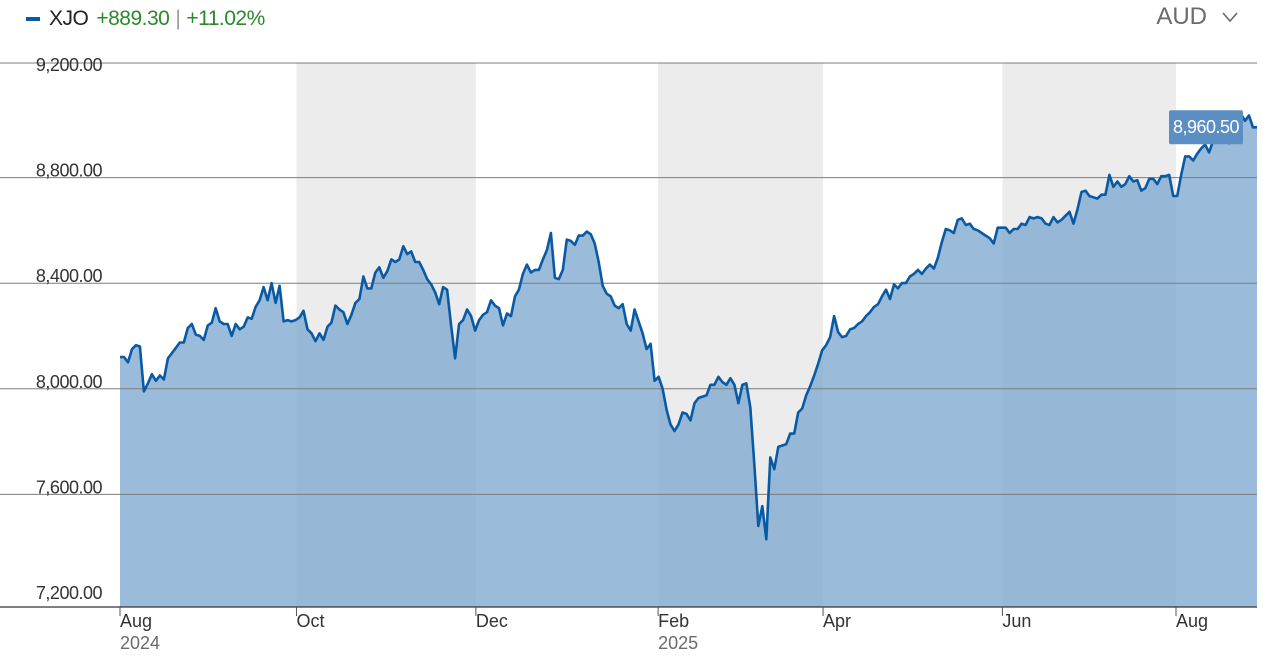 Image resolution: width=1263 pixels, height=661 pixels. I want to click on currency-selector: AUD, so click(1197, 17).